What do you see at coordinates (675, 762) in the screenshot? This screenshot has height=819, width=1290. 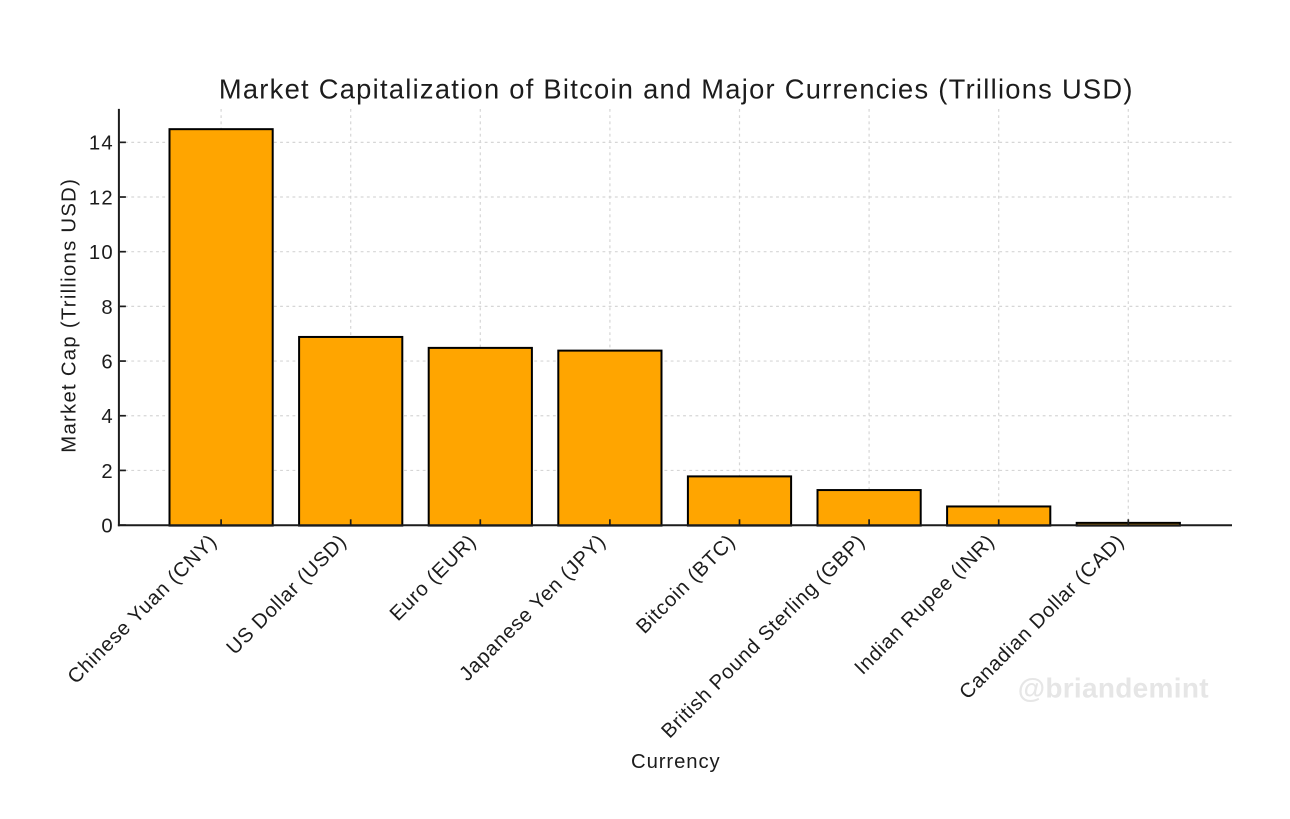 I see `svg-text: Currency` at bounding box center [675, 762].